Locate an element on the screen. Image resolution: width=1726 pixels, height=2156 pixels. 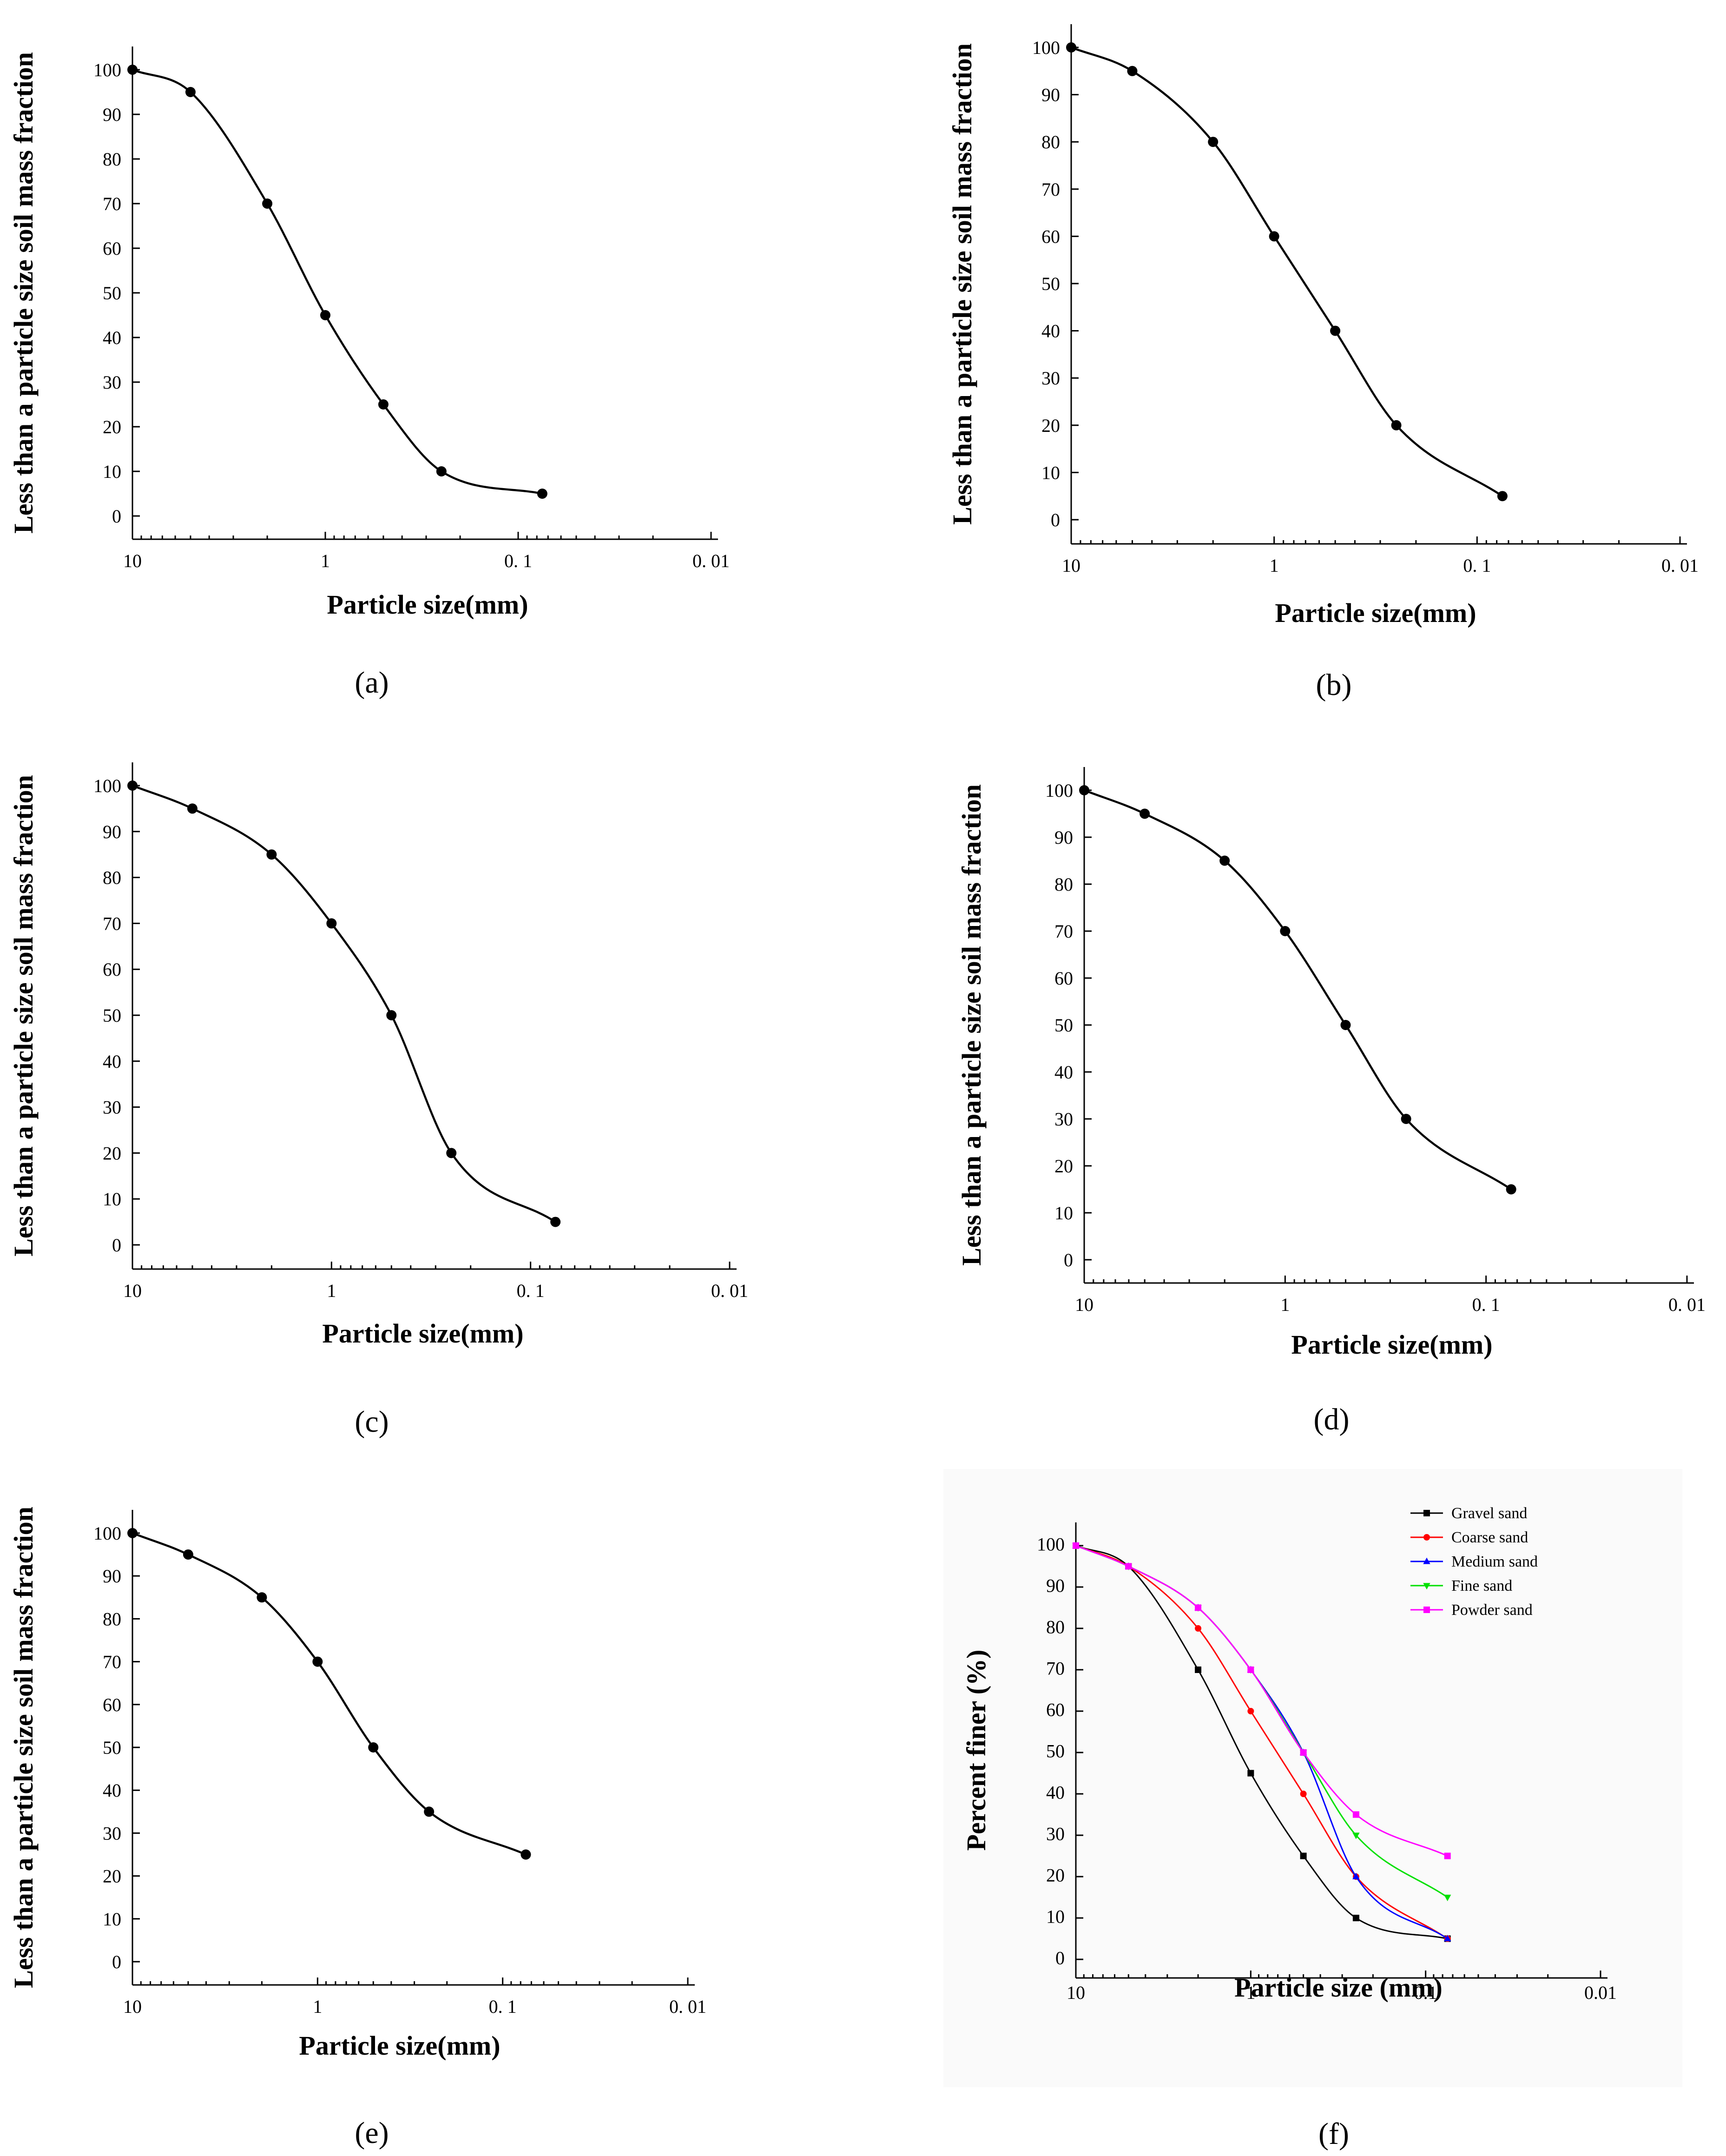
legend-label: Fine sand is located at coordinates (1481, 1585).